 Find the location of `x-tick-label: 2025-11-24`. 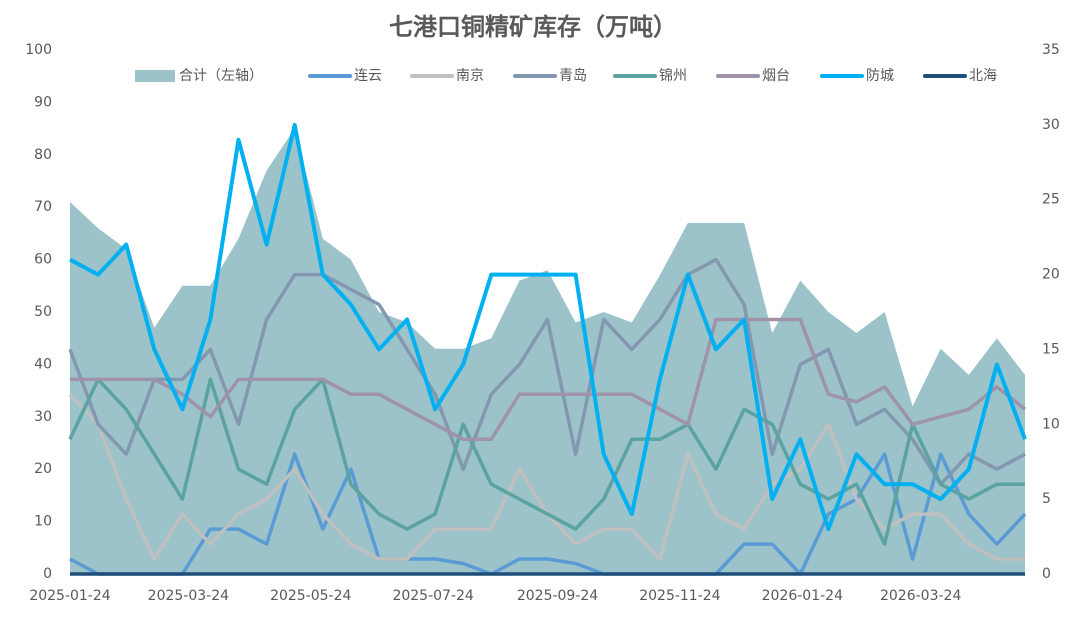

x-tick-label: 2025-11-24 is located at coordinates (679, 596).